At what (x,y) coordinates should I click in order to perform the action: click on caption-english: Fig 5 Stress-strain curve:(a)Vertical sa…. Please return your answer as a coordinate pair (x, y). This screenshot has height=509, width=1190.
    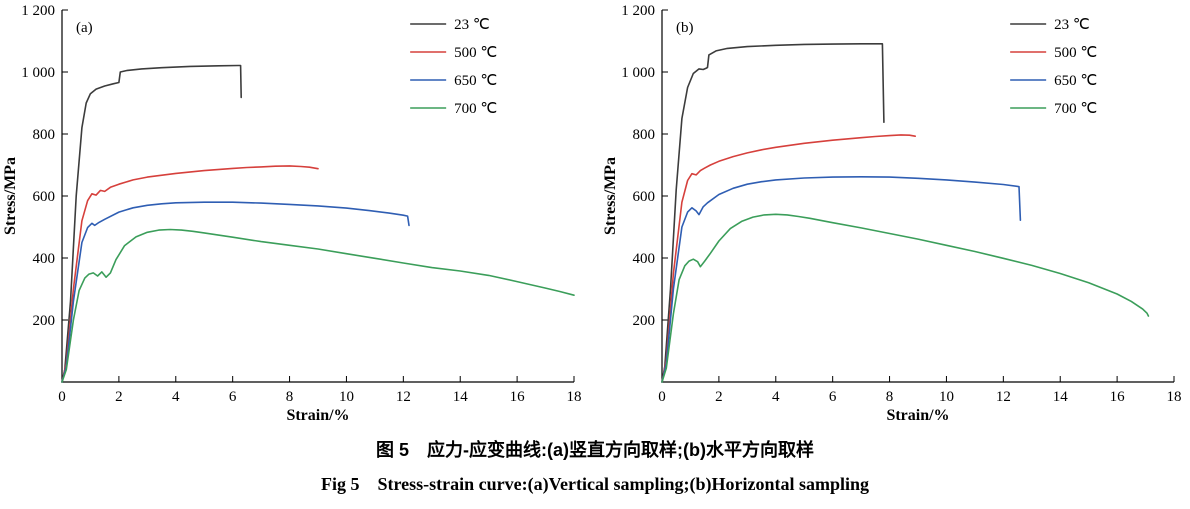
    Looking at the image, I should click on (595, 484).